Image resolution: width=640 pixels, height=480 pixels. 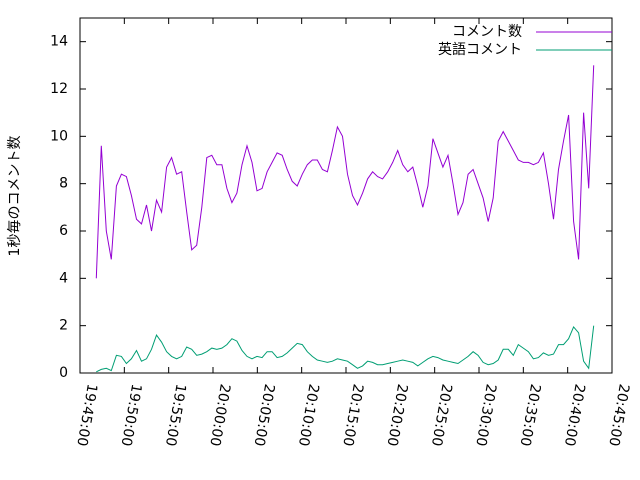 I want to click on y-tick-label: 14, so click(x=59, y=42).